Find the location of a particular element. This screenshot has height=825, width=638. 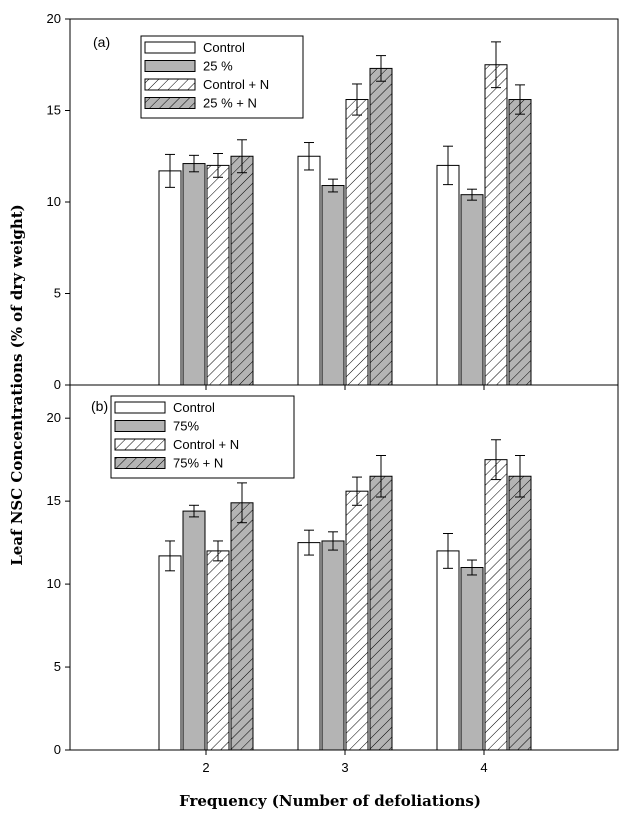

legend-label: 25 % + N is located at coordinates (230, 103).